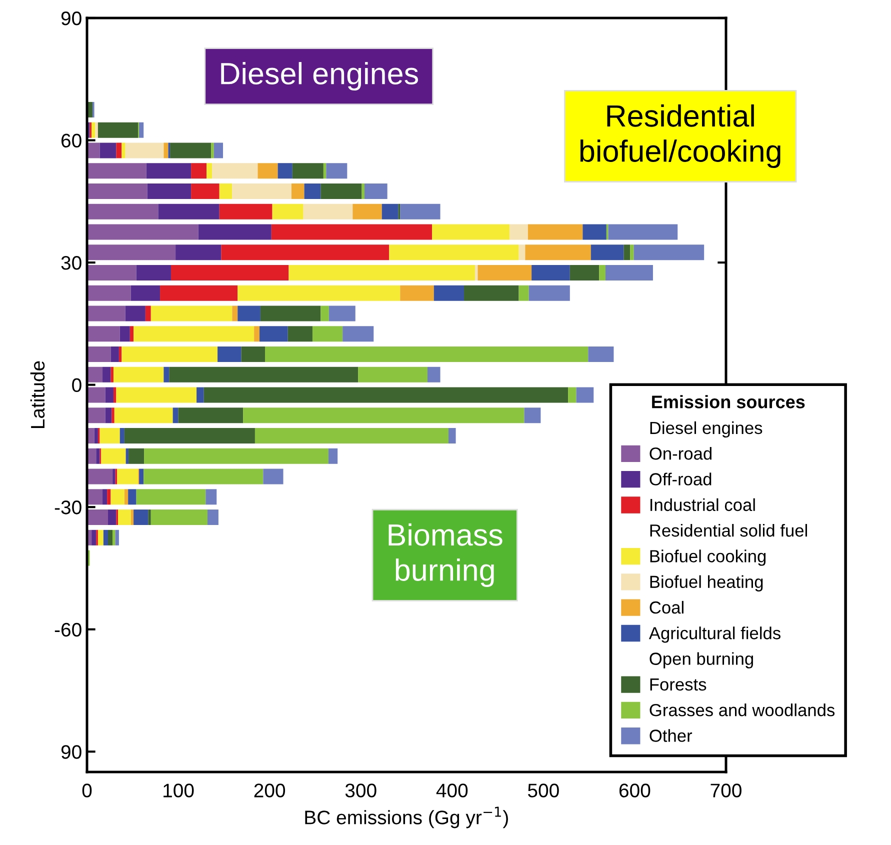  I want to click on y-axis-title: Latitude, so click(37, 394).